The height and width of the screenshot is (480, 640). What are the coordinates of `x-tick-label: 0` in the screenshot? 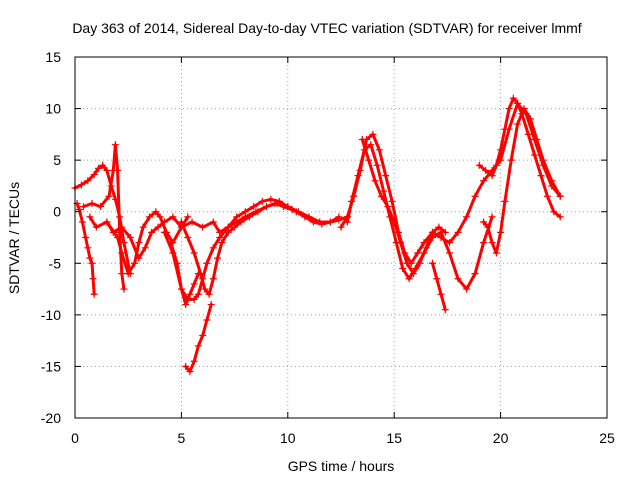 It's located at (75, 438).